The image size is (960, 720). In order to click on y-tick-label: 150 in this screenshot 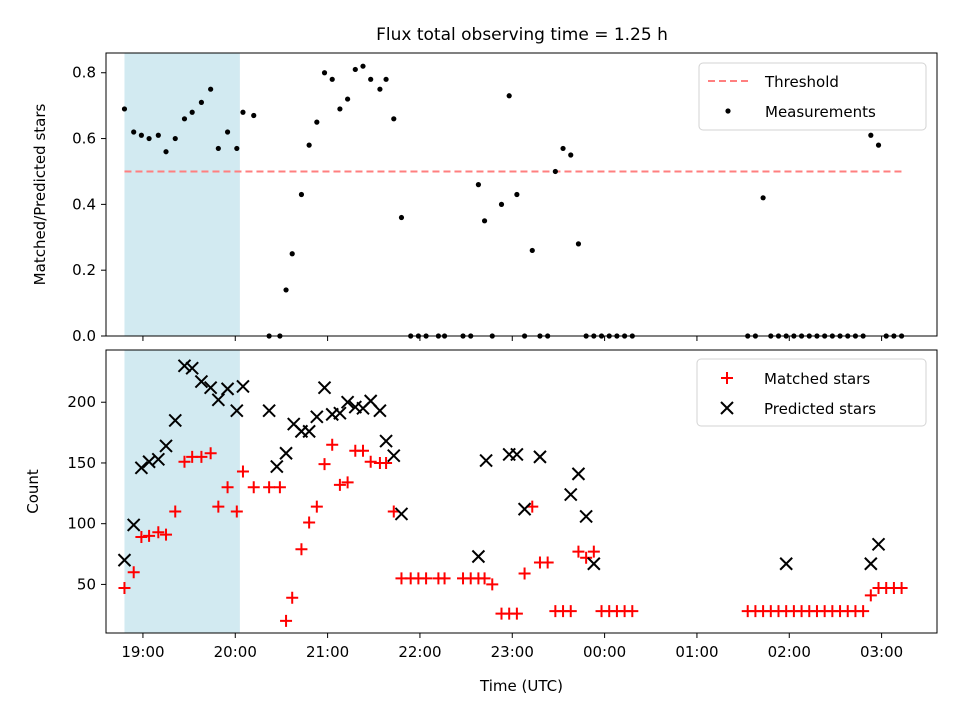, I will do `click(81, 463)`.